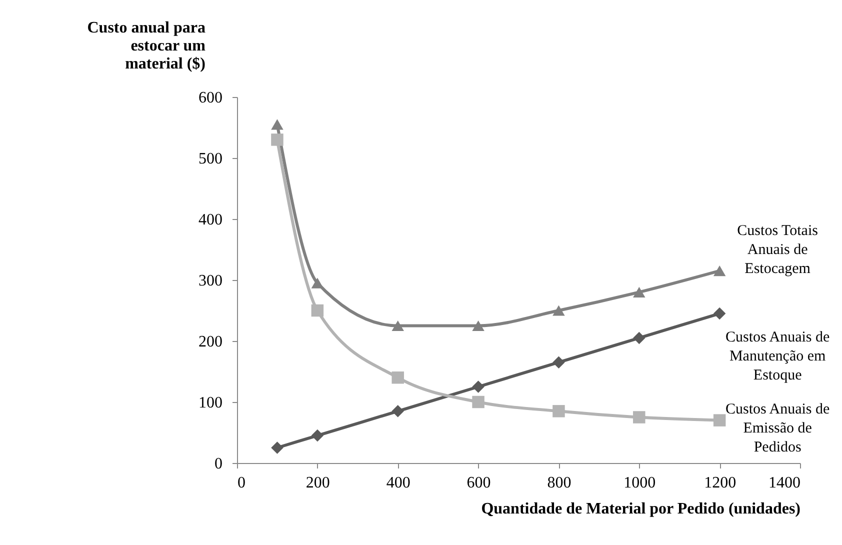 The width and height of the screenshot is (842, 545). Describe the element at coordinates (218, 464) in the screenshot. I see `y-tick-label: 0` at that location.